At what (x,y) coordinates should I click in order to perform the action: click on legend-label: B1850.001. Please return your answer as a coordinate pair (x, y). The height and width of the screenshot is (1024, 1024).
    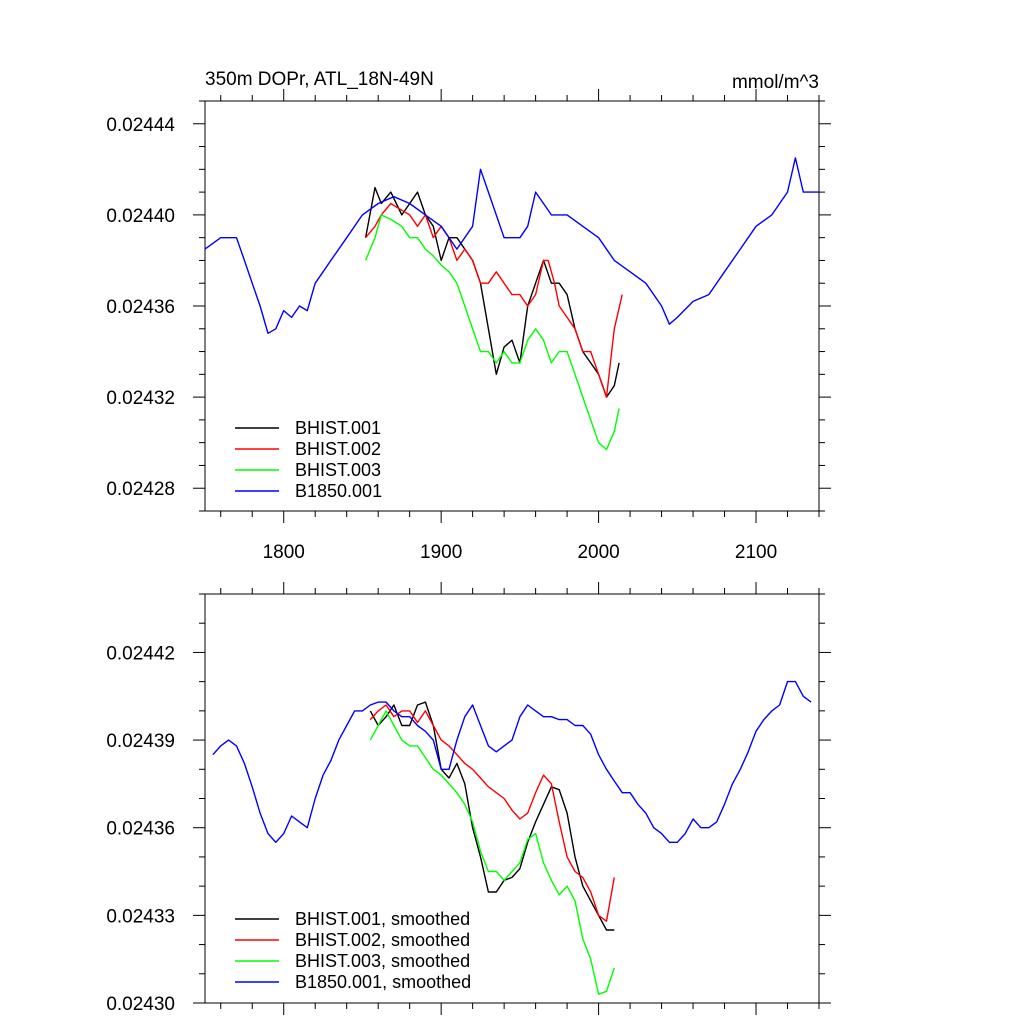
    Looking at the image, I should click on (338, 491).